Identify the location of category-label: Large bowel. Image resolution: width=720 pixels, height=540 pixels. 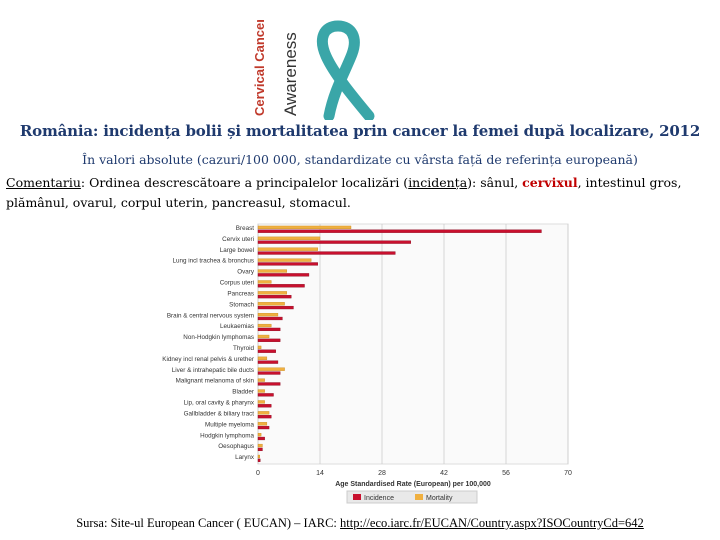
(237, 250).